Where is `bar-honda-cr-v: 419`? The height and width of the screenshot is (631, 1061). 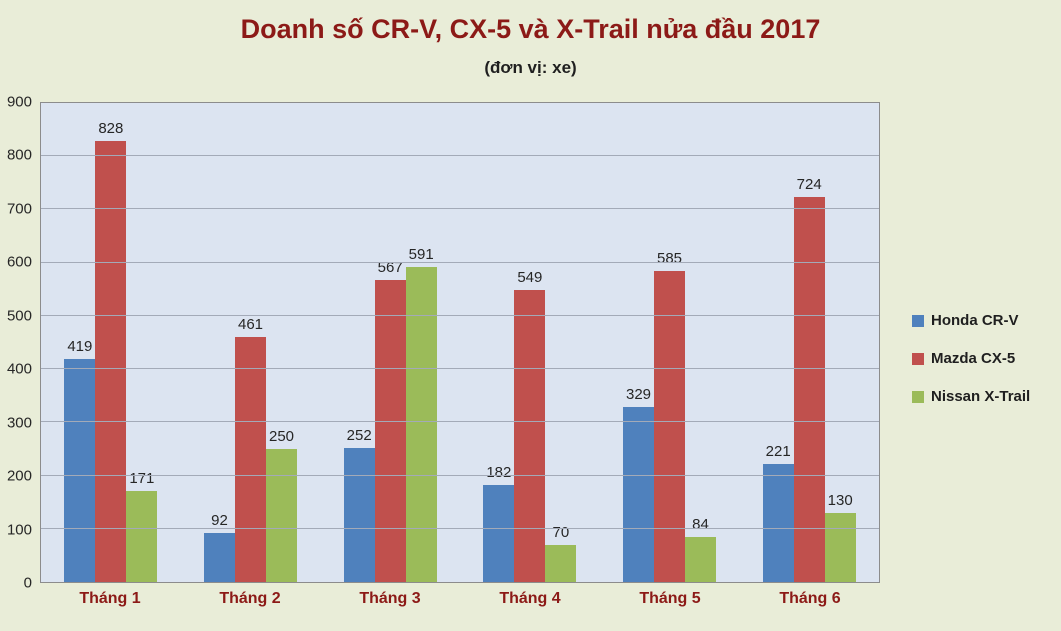
bar-honda-cr-v: 419 is located at coordinates (80, 460).